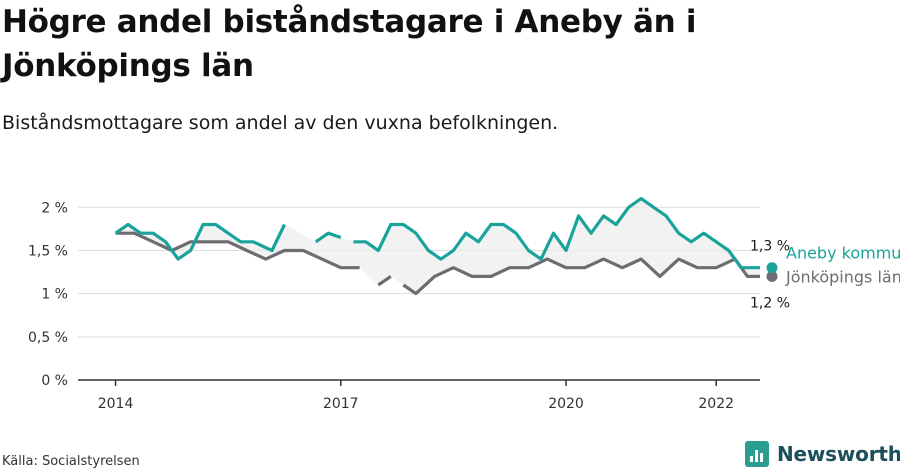 This screenshot has height=474, width=900. I want to click on x-axis: 2014 2017 2020 2022, so click(419, 395).